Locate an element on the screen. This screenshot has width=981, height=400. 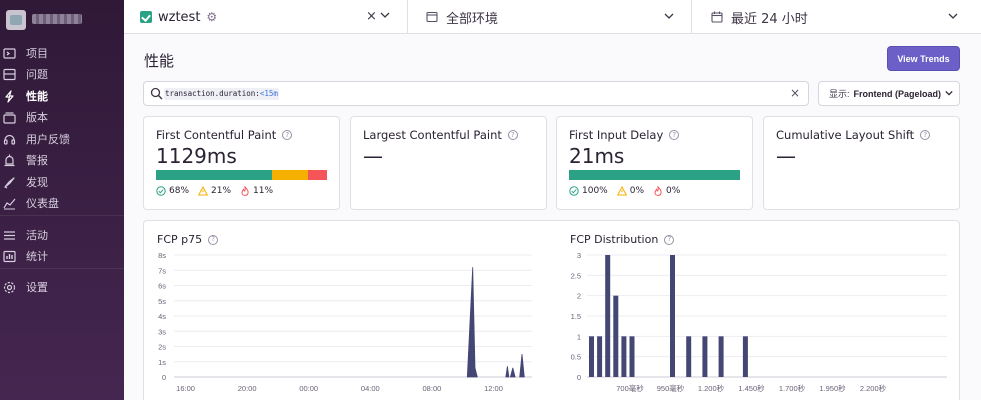
chart-title-fcp-p75: FCP p75? is located at coordinates (188, 239).